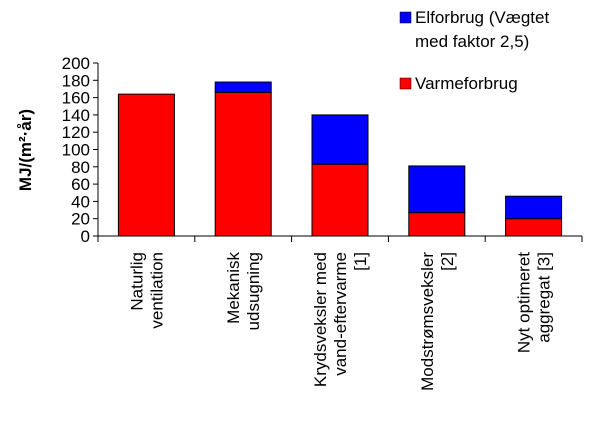 This screenshot has width=615, height=425. What do you see at coordinates (405, 17) in the screenshot?
I see `legend-swatch-el` at bounding box center [405, 17].